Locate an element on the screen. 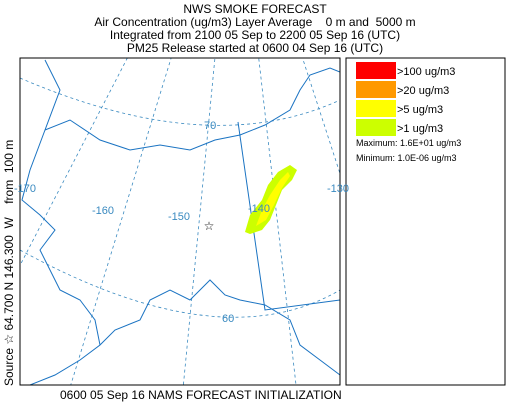 The image size is (509, 408). latitude-label: 60 is located at coordinates (228, 319).